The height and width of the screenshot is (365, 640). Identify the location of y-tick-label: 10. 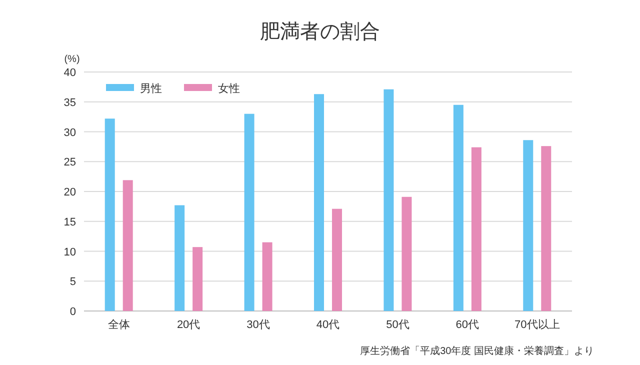
(70, 252).